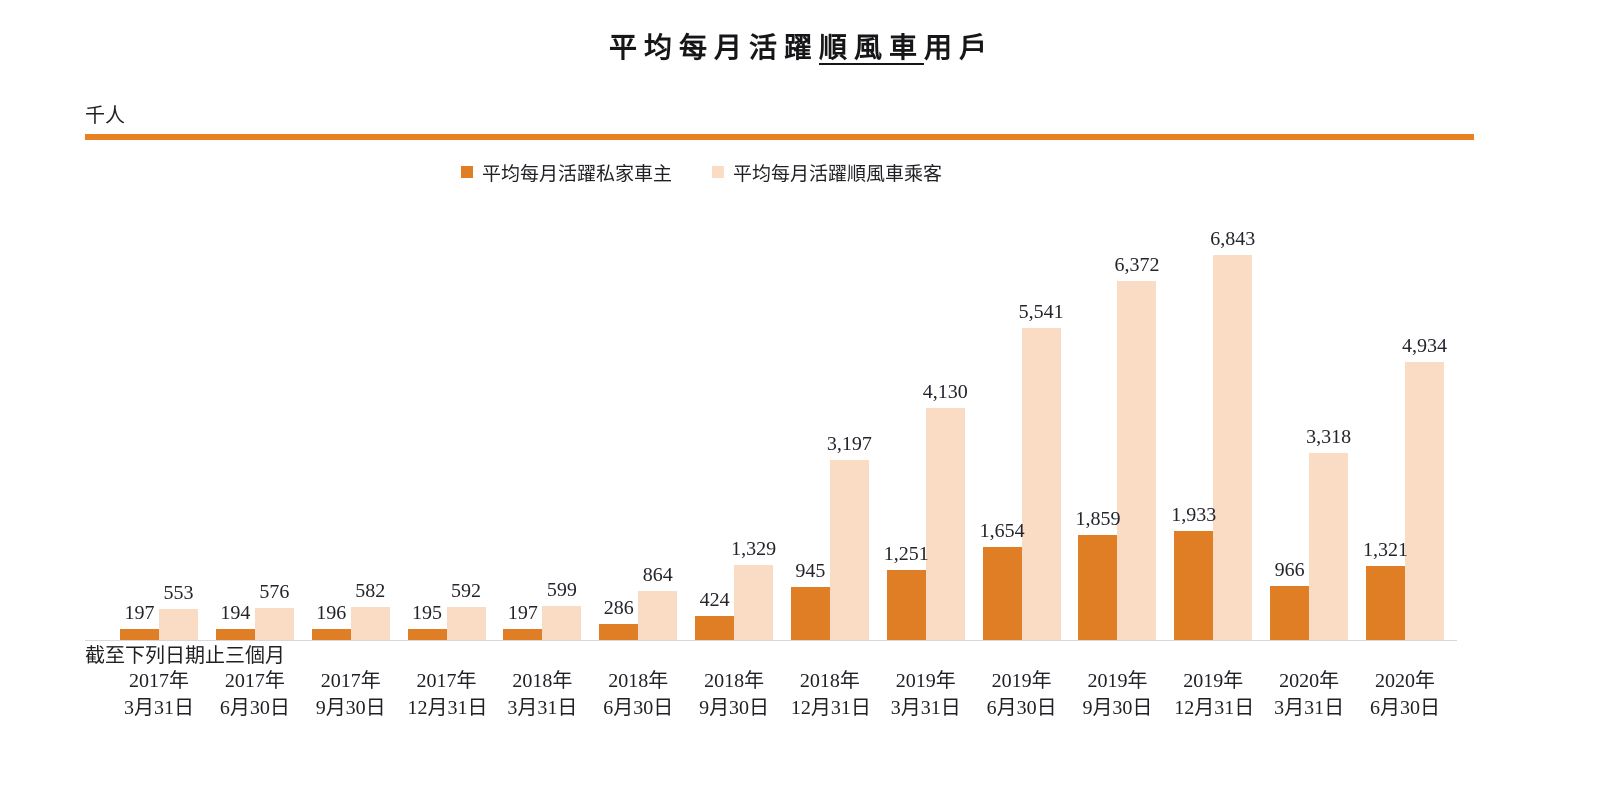  I want to click on divider-rule, so click(779, 137).